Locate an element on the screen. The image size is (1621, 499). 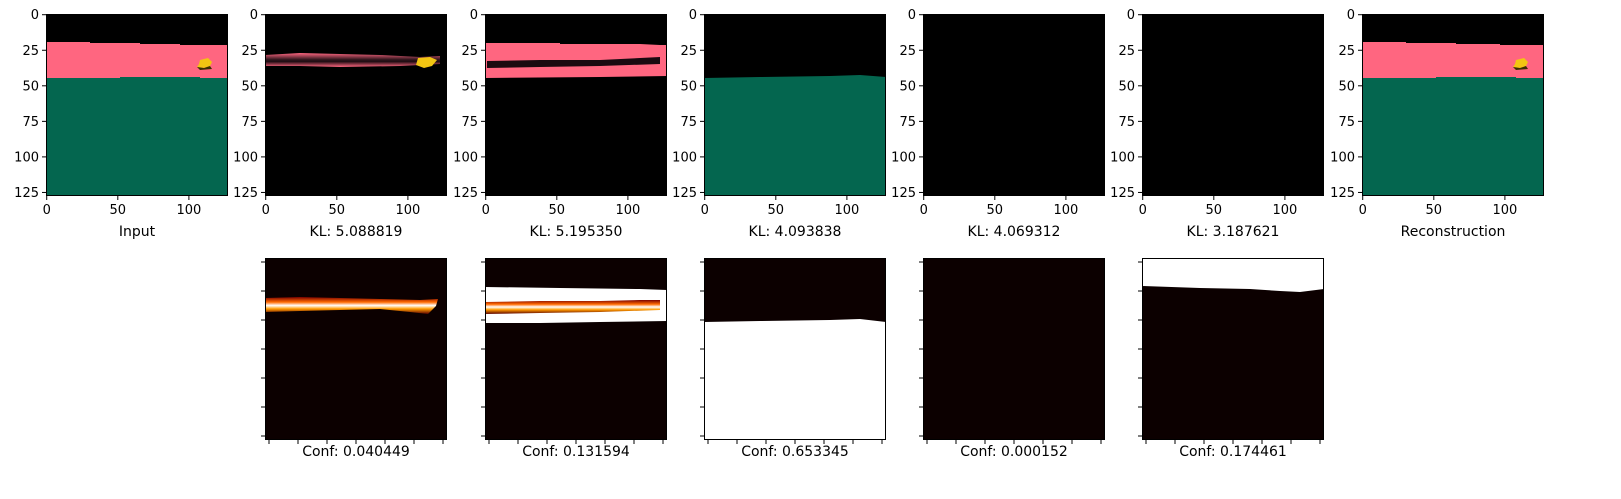
caption-kl-1: KL: 5.088819 is located at coordinates (356, 232).